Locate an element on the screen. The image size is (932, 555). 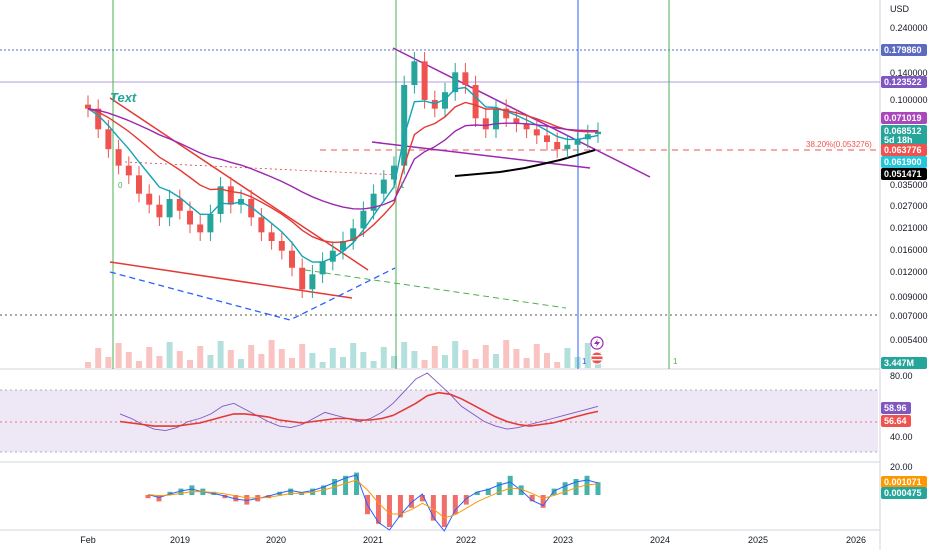
svg-text: 0.061900 is located at coordinates (903, 162).